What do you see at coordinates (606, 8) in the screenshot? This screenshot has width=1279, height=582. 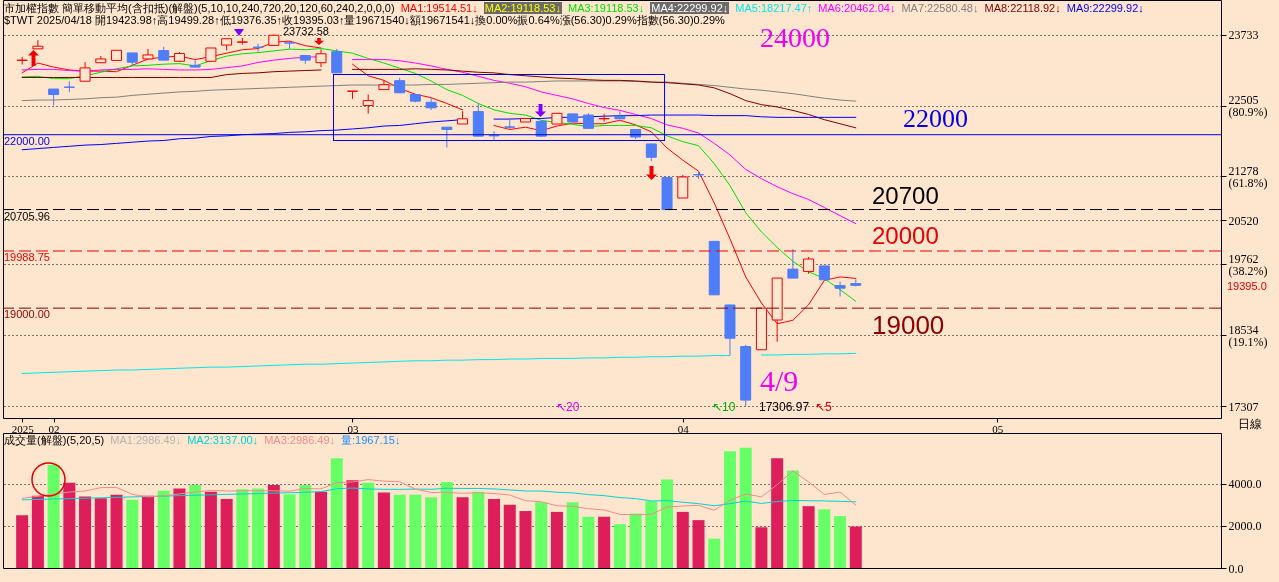 I see `text: MA3:19118.53↓` at bounding box center [606, 8].